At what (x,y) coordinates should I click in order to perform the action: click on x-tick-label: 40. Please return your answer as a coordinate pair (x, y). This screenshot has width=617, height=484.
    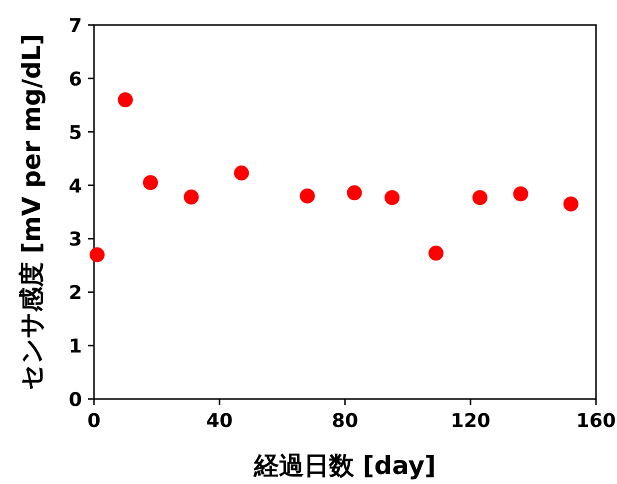
    Looking at the image, I should click on (219, 421).